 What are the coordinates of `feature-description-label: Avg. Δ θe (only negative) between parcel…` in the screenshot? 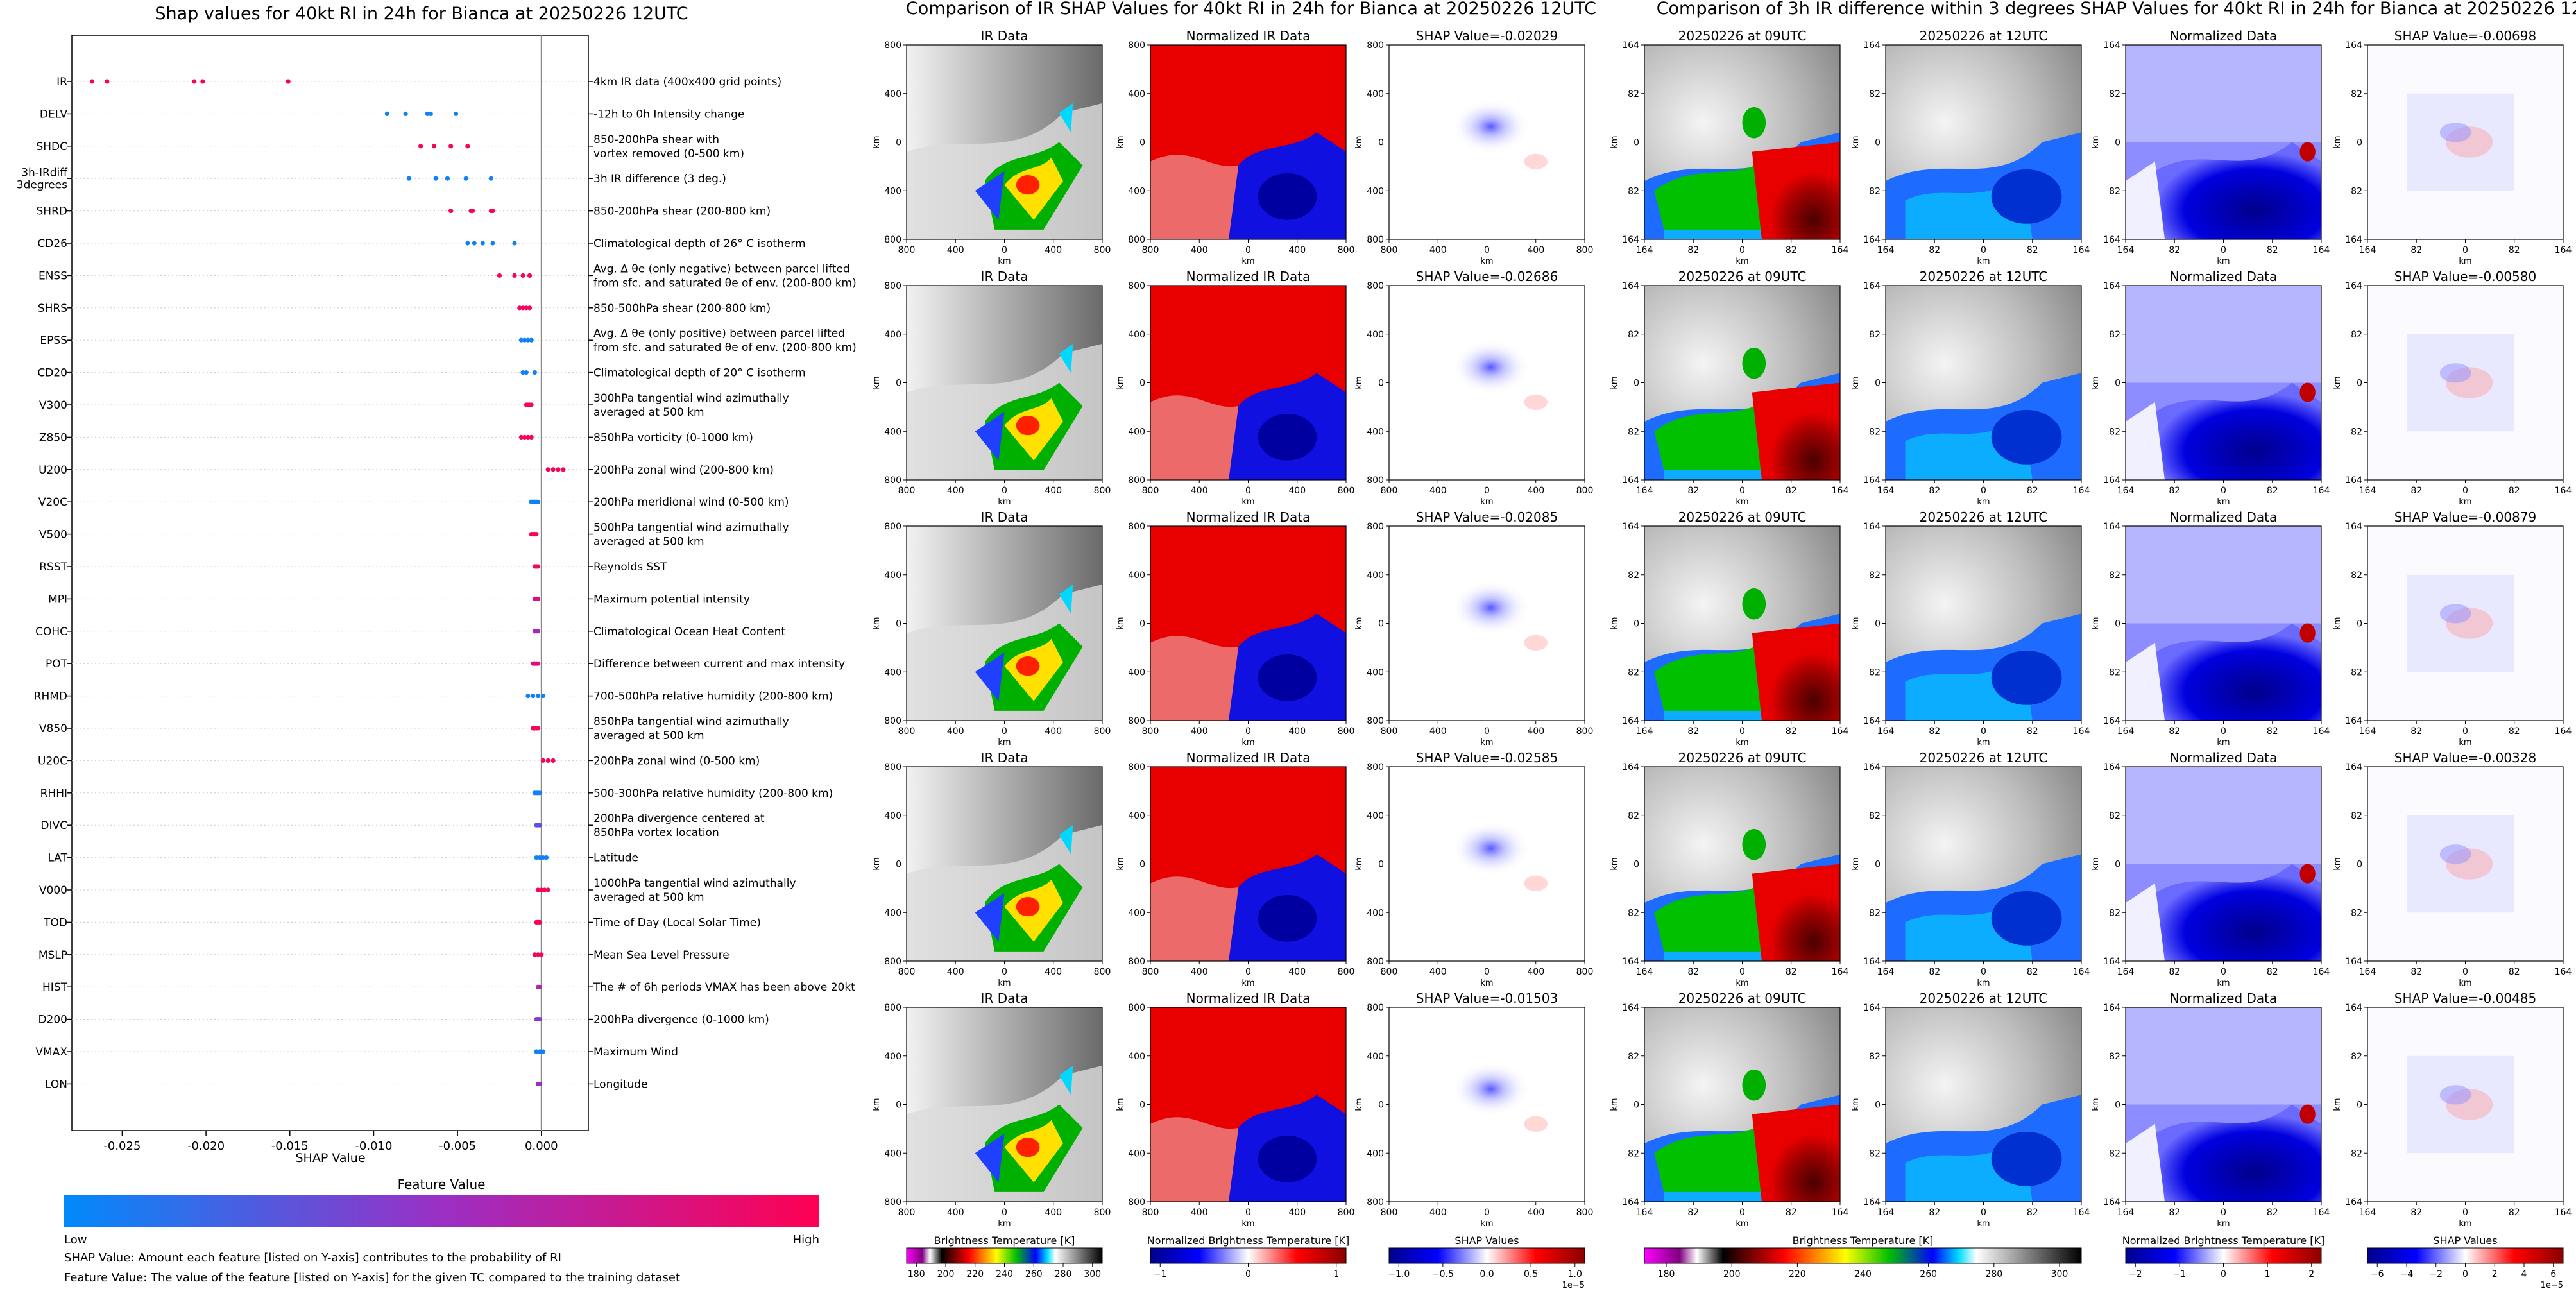 It's located at (721, 268).